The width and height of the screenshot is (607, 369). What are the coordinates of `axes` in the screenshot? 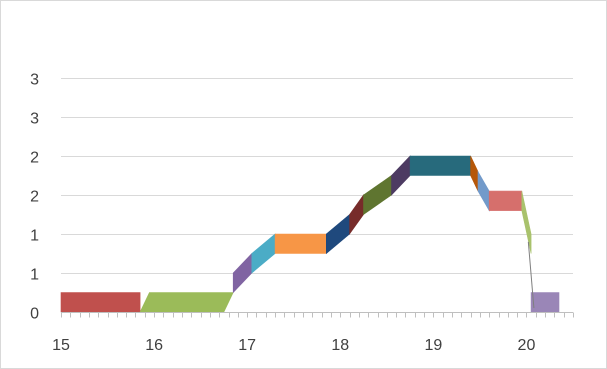 It's located at (317, 315).